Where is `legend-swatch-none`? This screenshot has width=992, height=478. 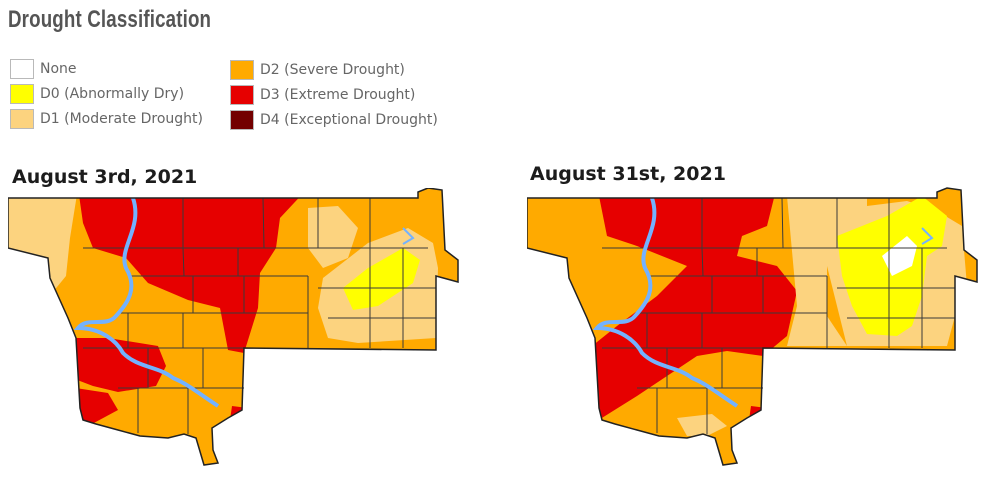
legend-swatch-none is located at coordinates (22, 69).